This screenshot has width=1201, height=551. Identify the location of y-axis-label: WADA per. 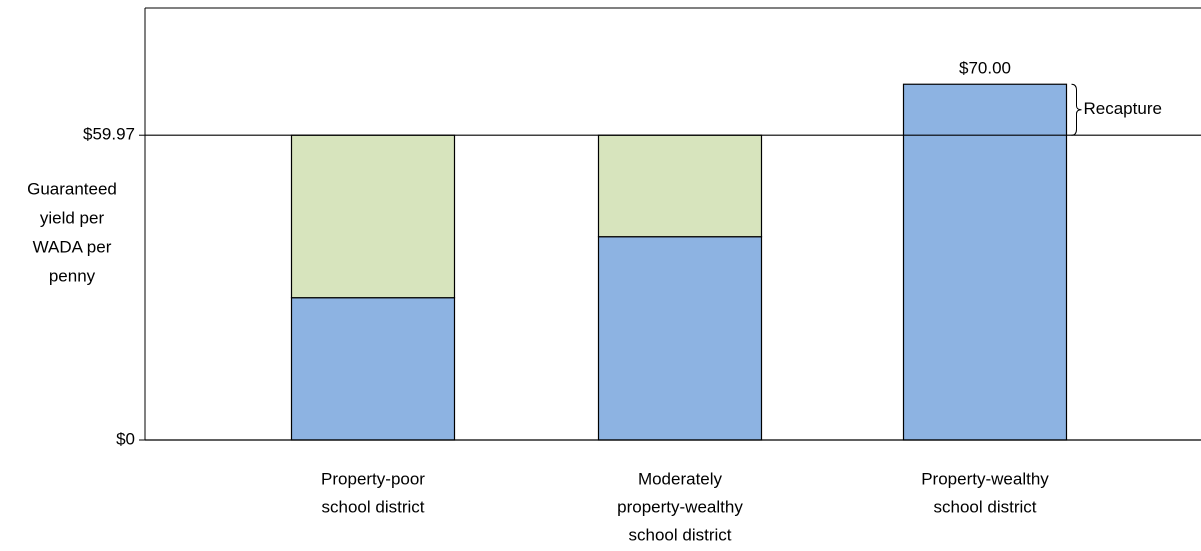
(72, 246).